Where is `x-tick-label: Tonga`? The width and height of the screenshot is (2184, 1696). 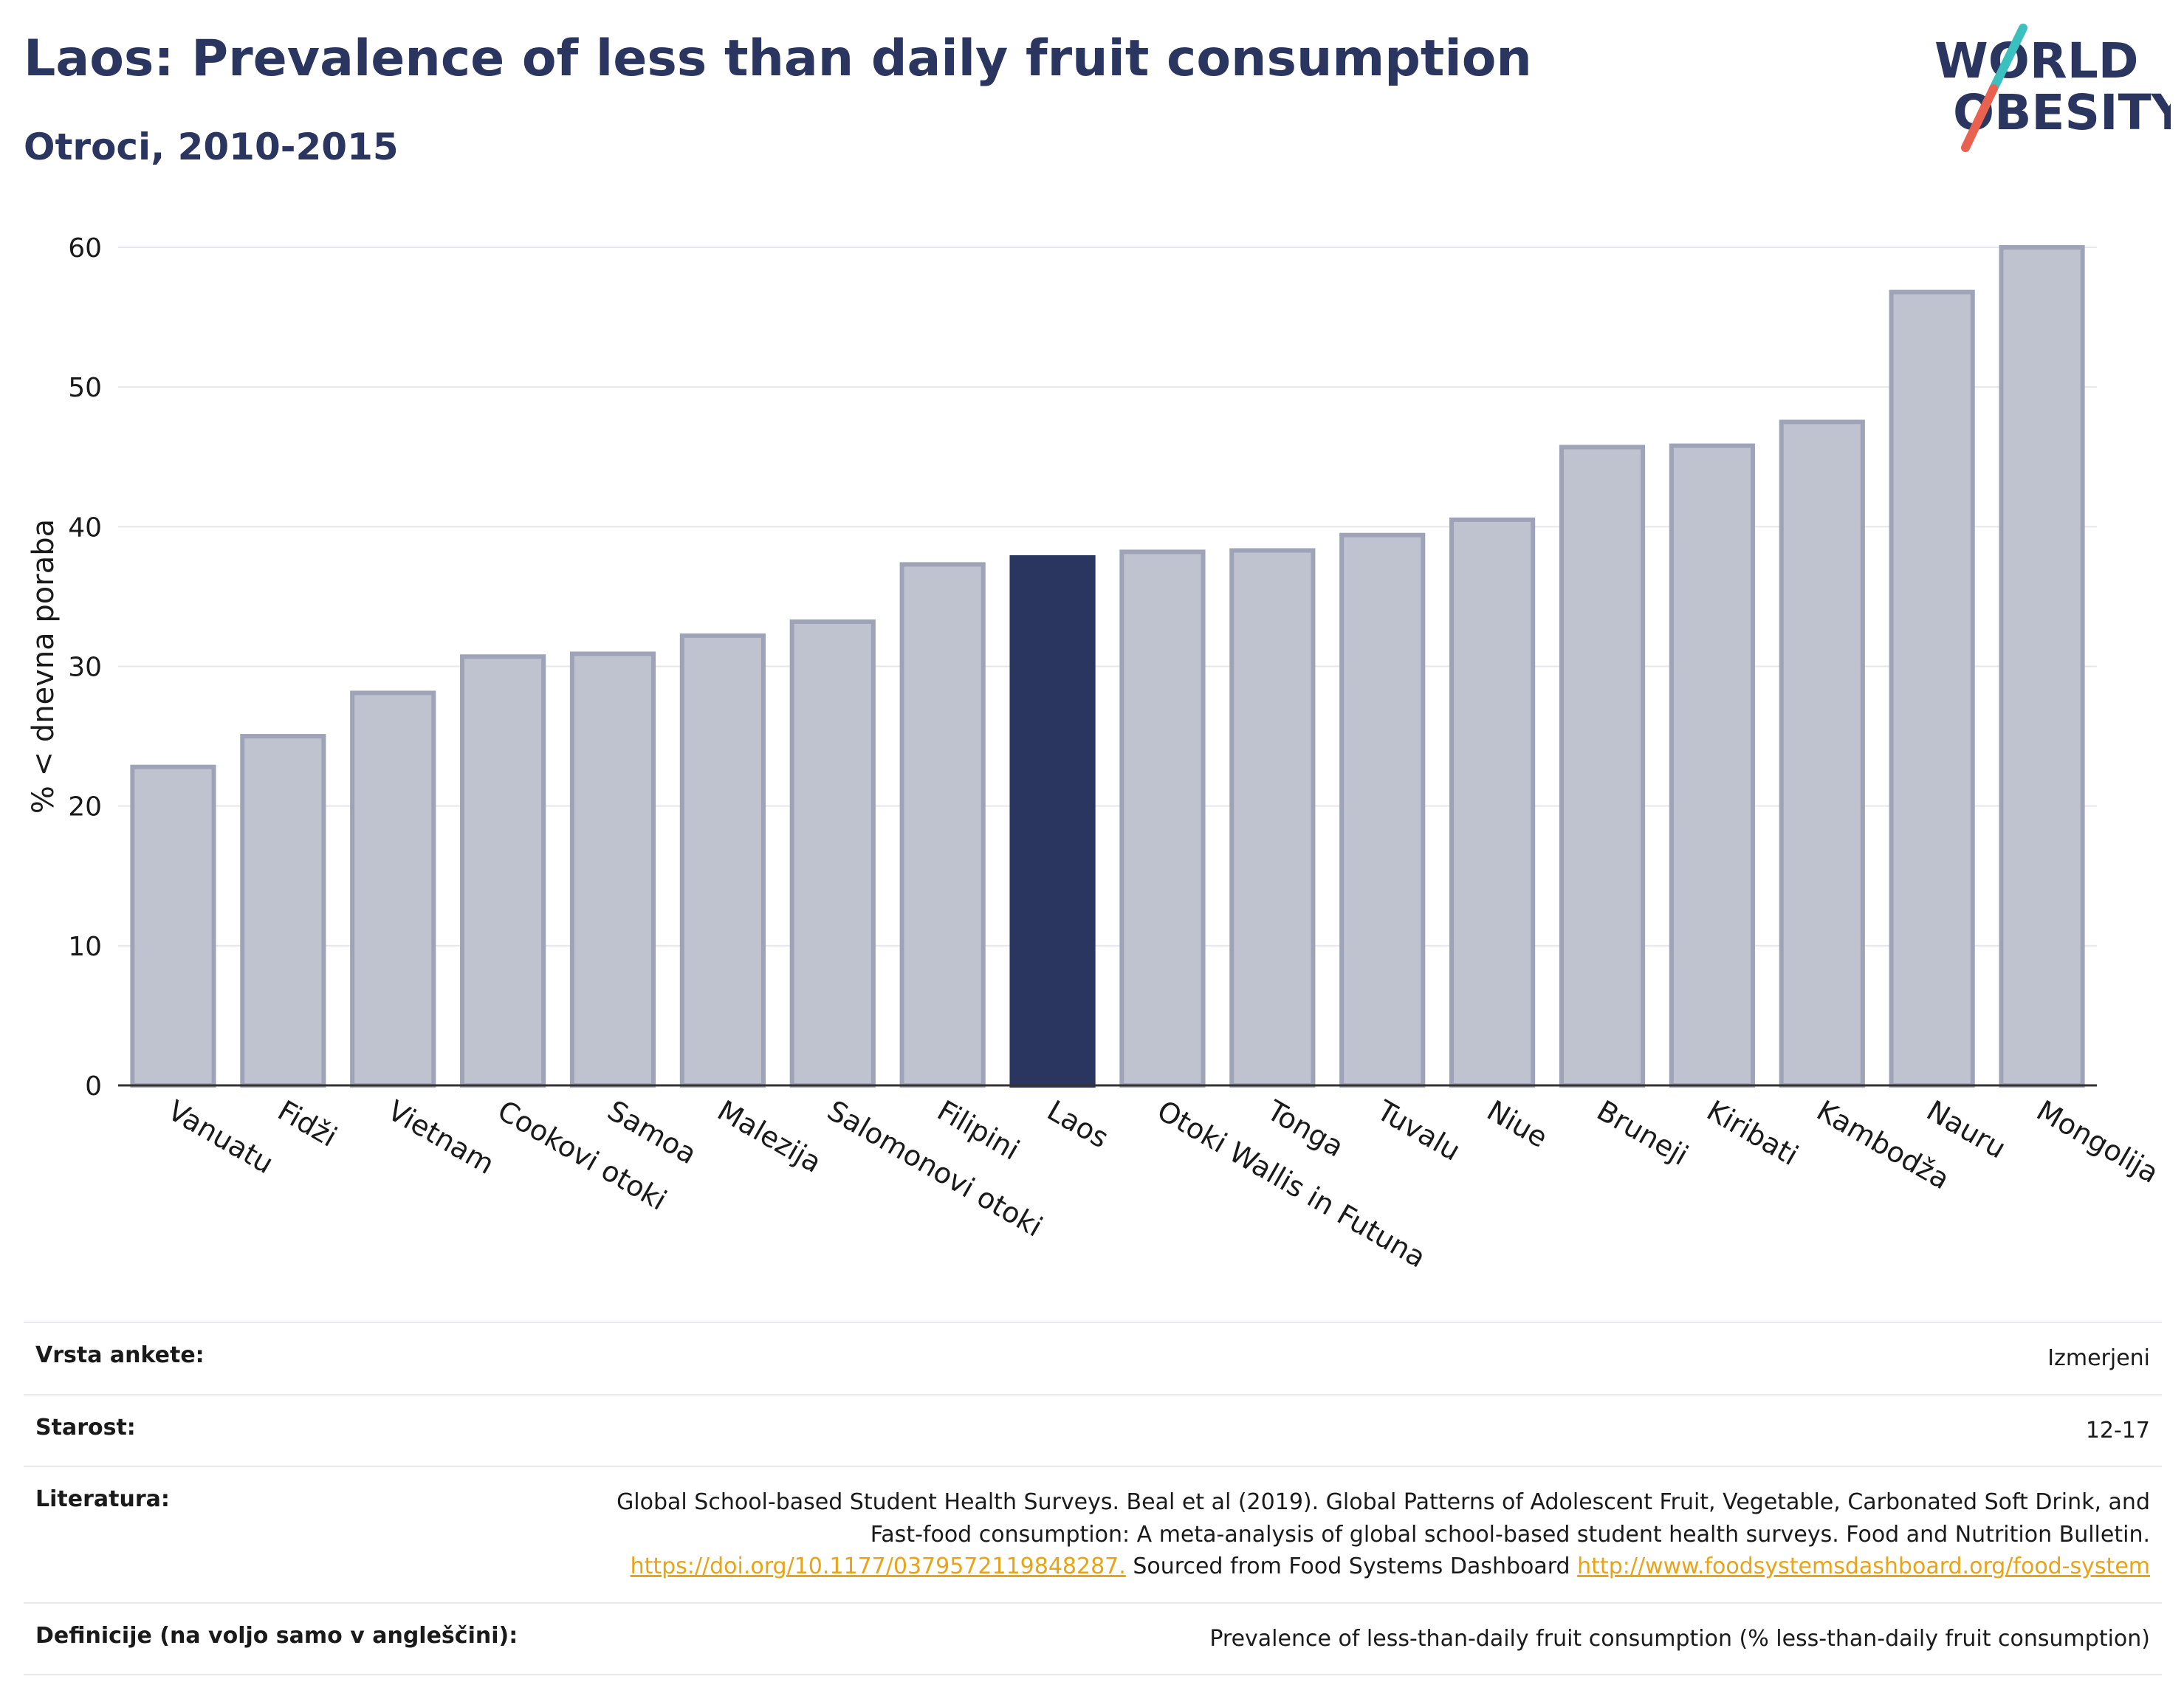
x-tick-label: Tonga is located at coordinates (1305, 1128).